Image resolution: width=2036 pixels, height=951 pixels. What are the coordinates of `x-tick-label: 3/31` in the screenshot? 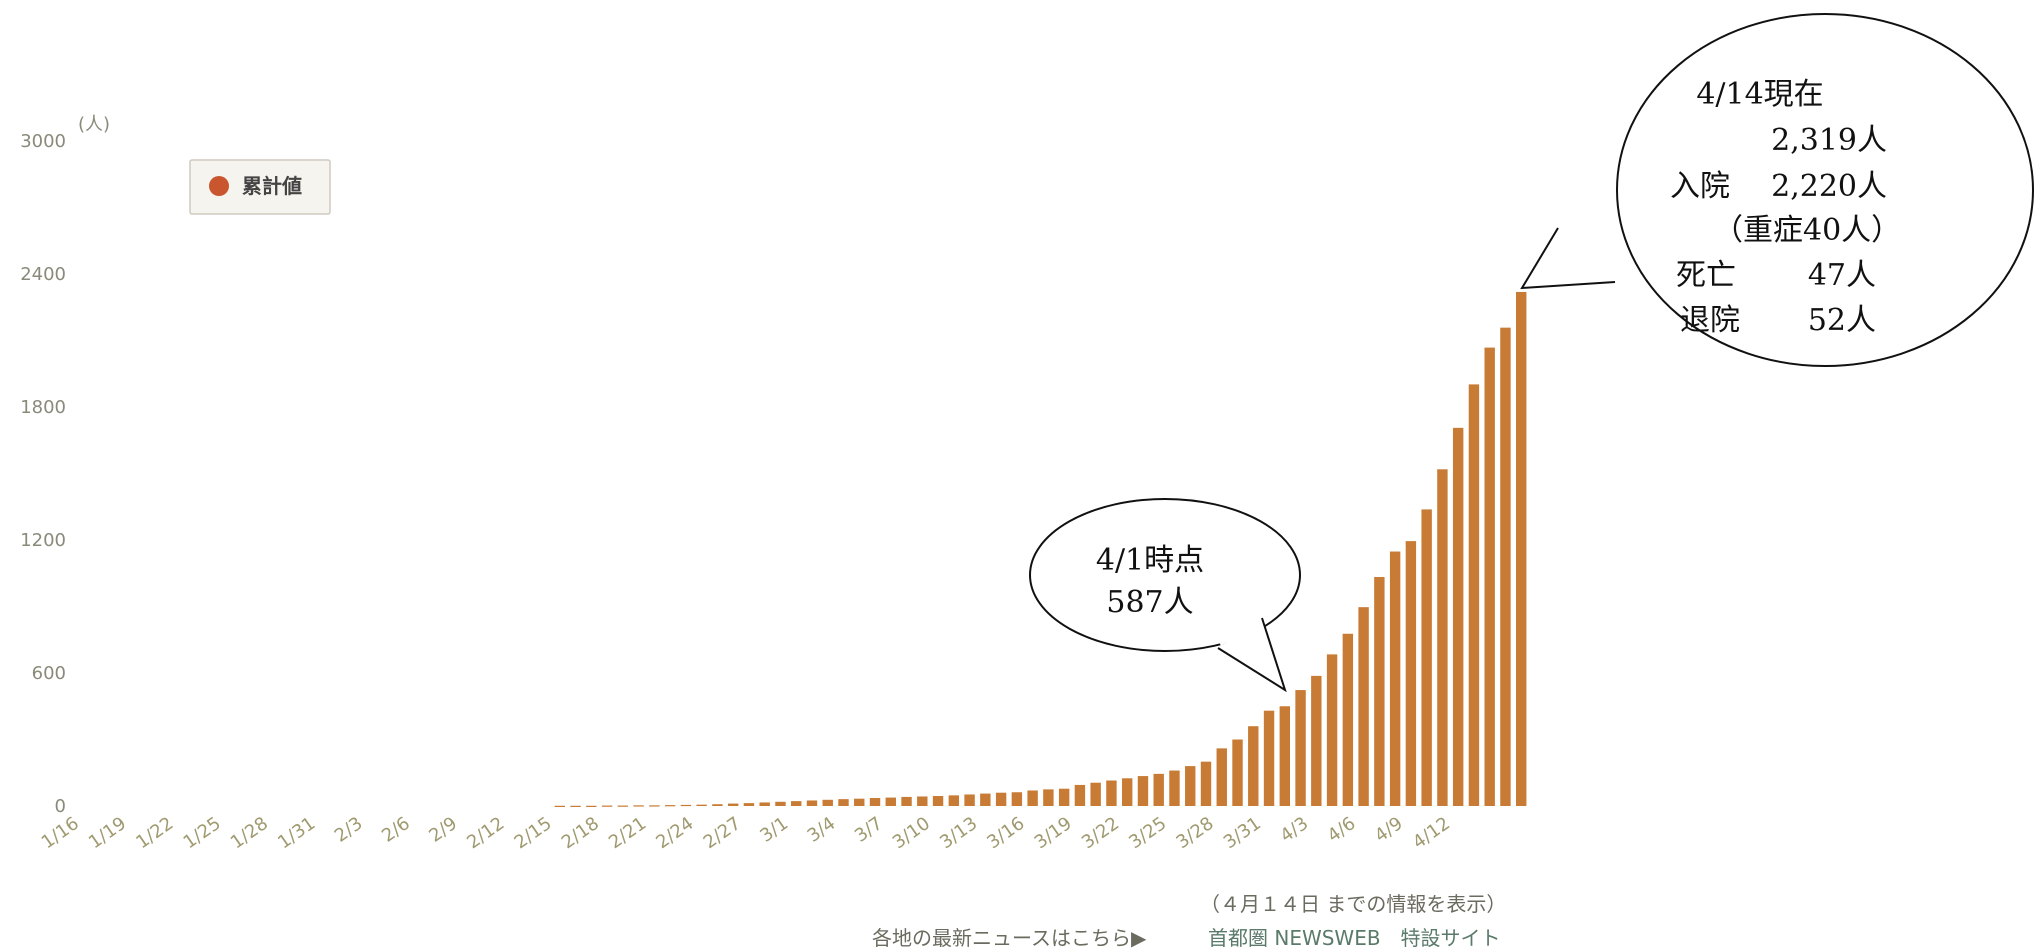 It's located at (1242, 833).